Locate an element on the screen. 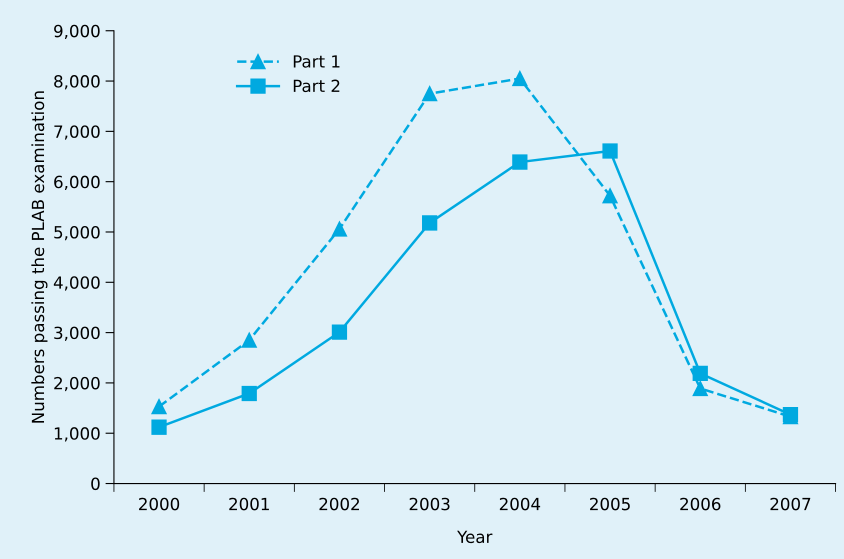  x-axis-title: Year is located at coordinates (474, 537).